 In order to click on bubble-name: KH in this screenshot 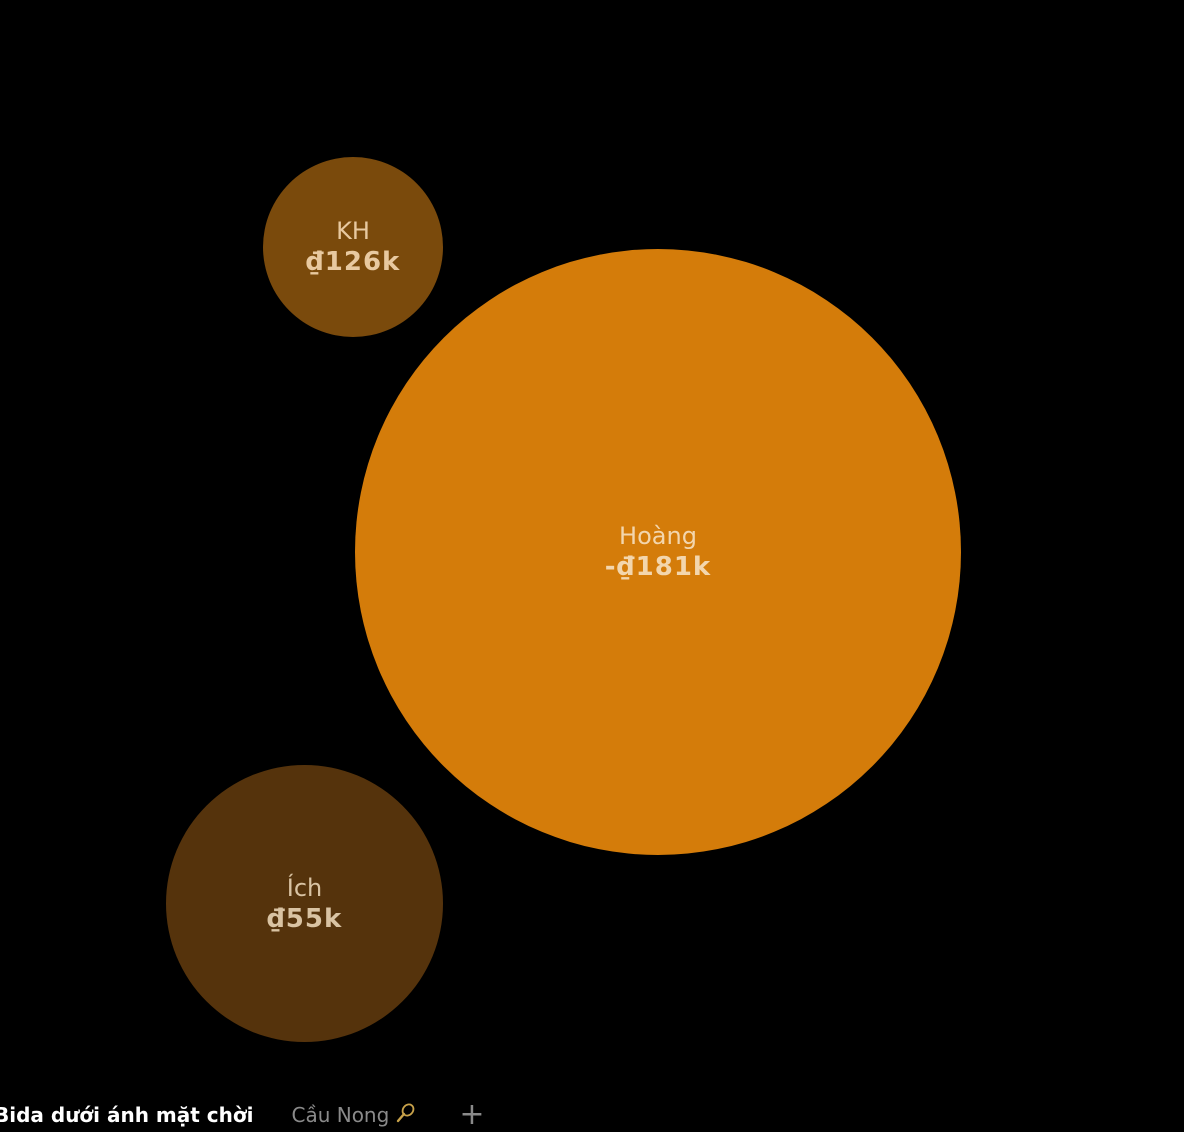, I will do `click(353, 231)`.